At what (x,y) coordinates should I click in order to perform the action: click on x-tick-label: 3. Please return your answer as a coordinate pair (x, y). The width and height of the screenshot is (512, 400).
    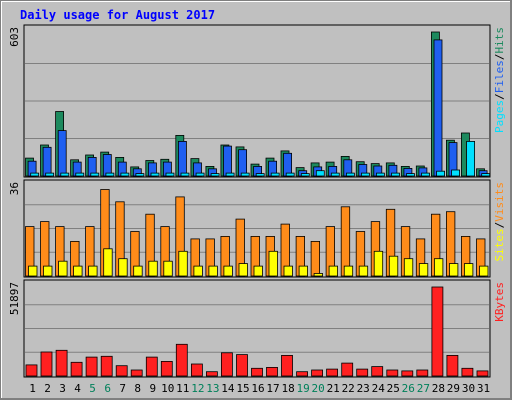
    Looking at the image, I should click on (62, 388).